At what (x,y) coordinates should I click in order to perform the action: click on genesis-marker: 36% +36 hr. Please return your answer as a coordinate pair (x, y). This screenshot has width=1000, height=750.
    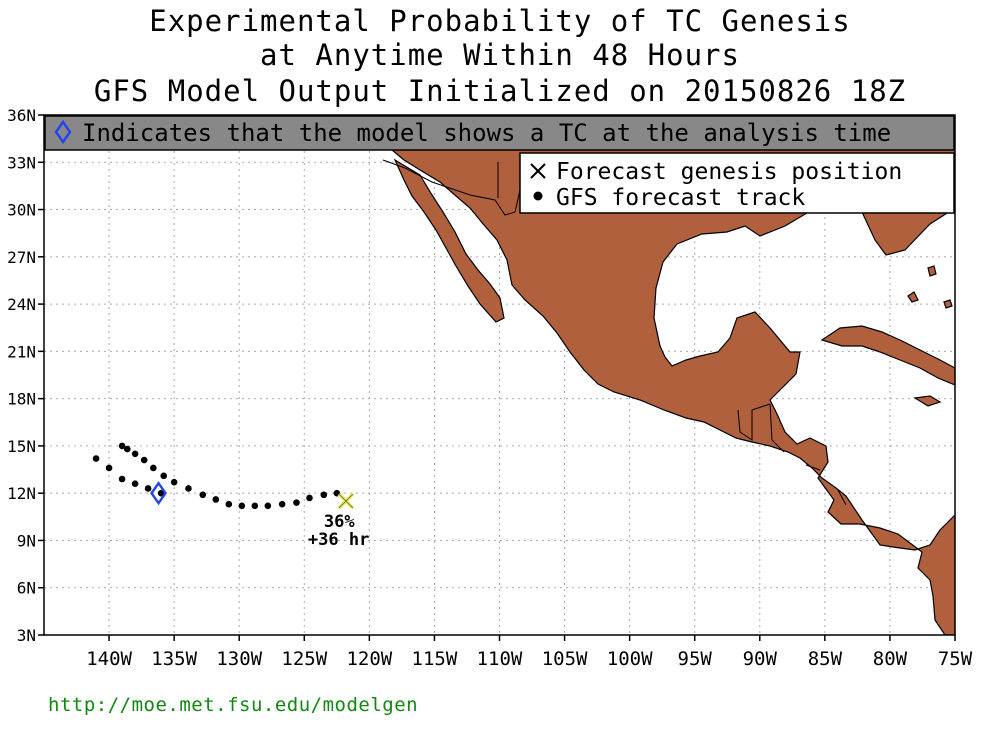
    Looking at the image, I should click on (338, 521).